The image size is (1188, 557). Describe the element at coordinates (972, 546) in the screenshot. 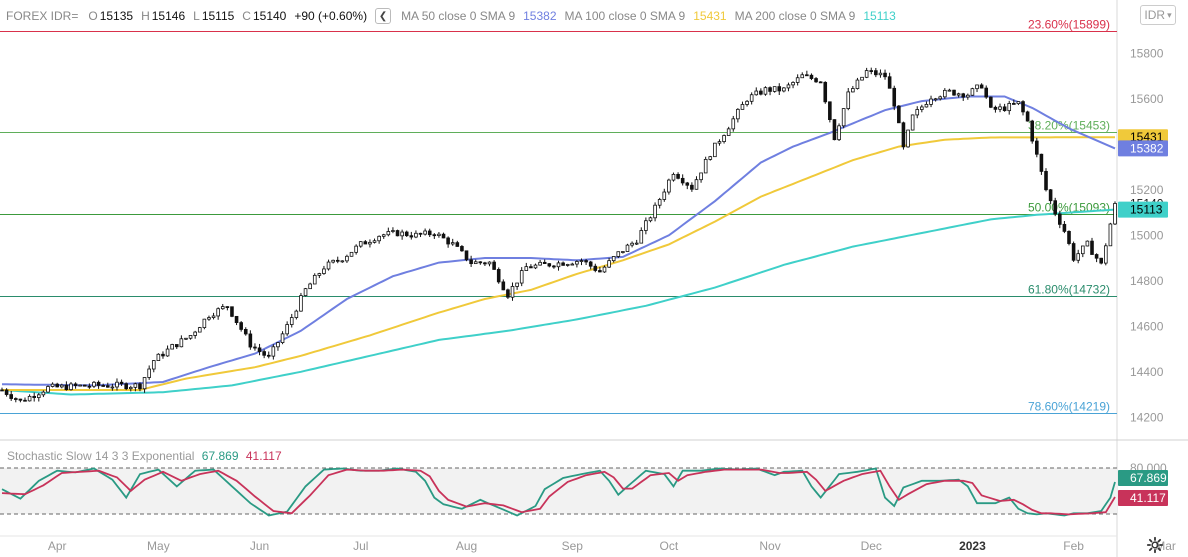

I see `x-tick-label: 2023` at that location.